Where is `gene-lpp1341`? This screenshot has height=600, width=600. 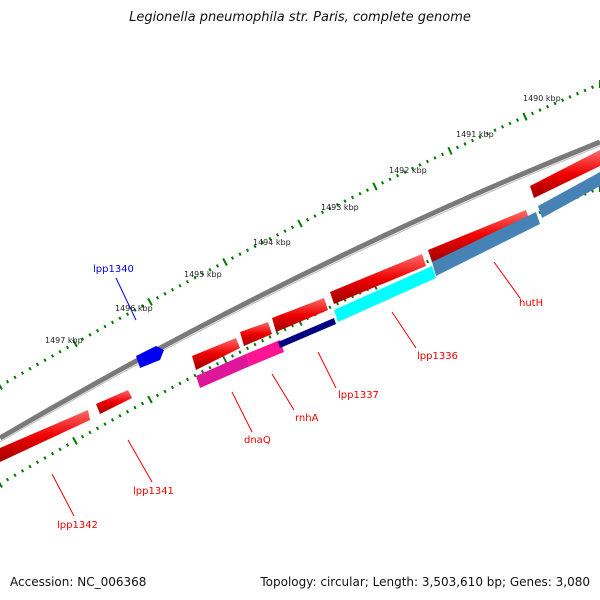
gene-lpp1341 is located at coordinates (114, 402).